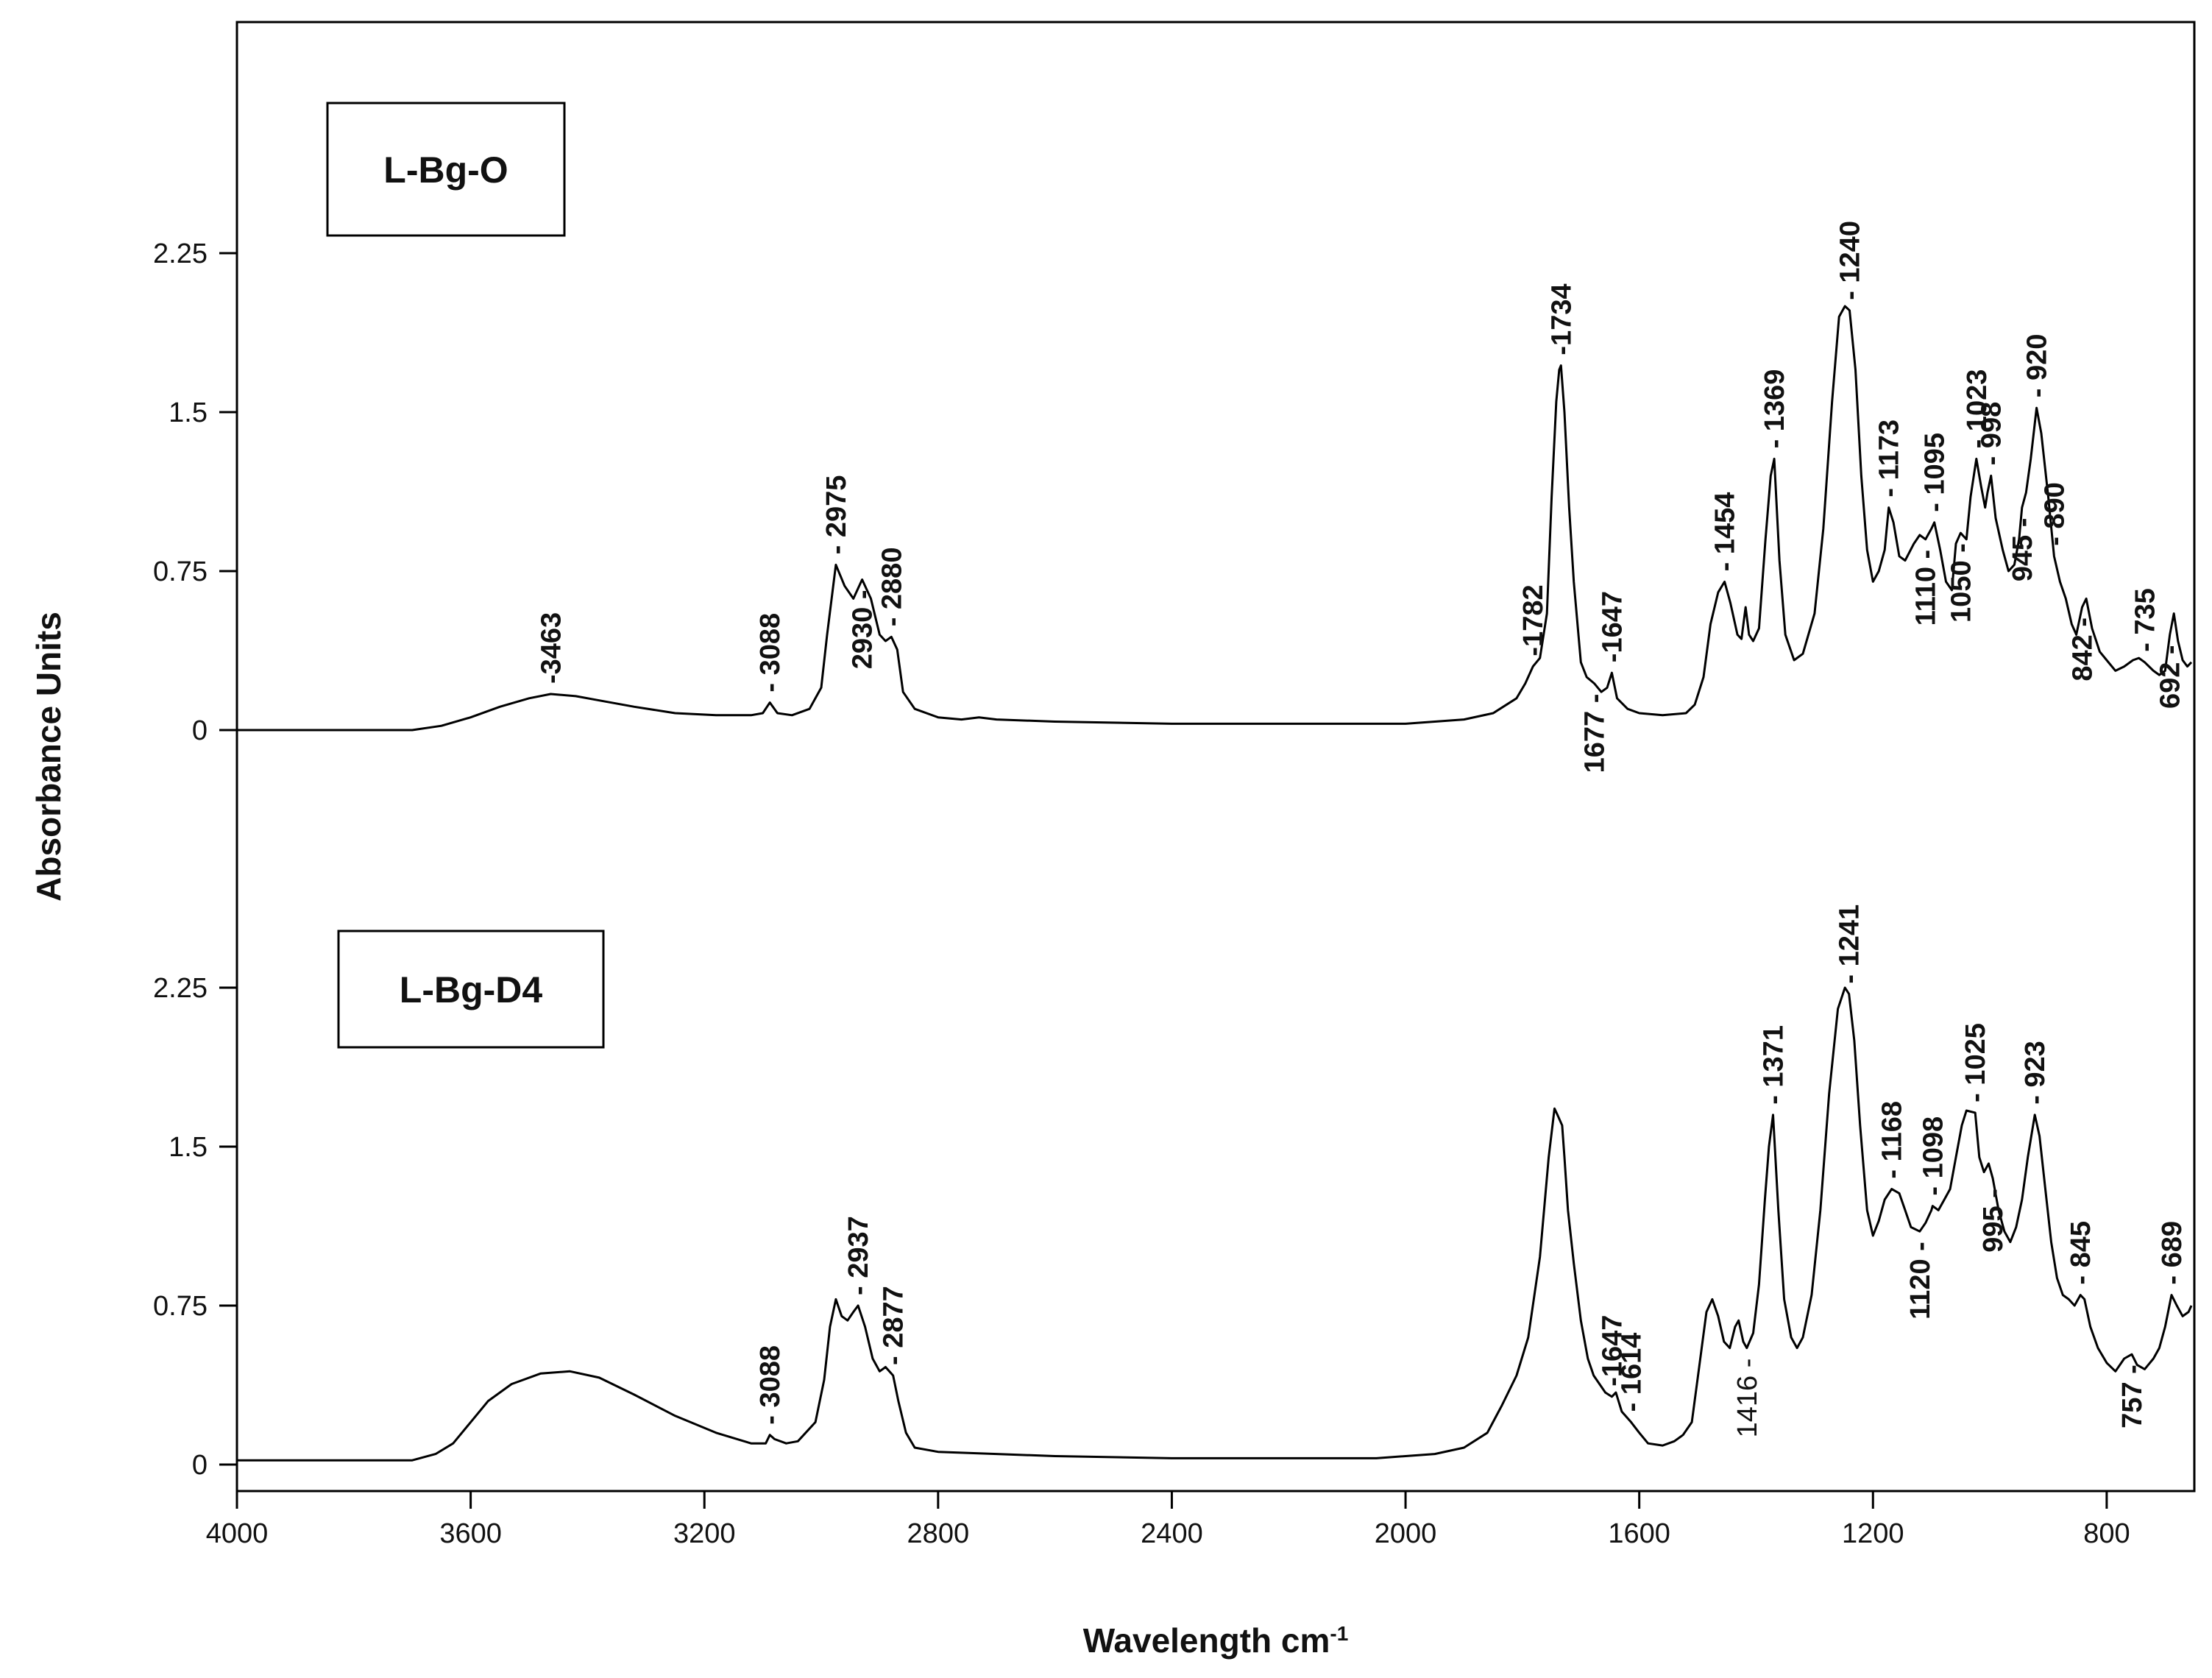 Image resolution: width=2212 pixels, height=1678 pixels. Describe the element at coordinates (836, 515) in the screenshot. I see `peak-label: - 2975` at that location.